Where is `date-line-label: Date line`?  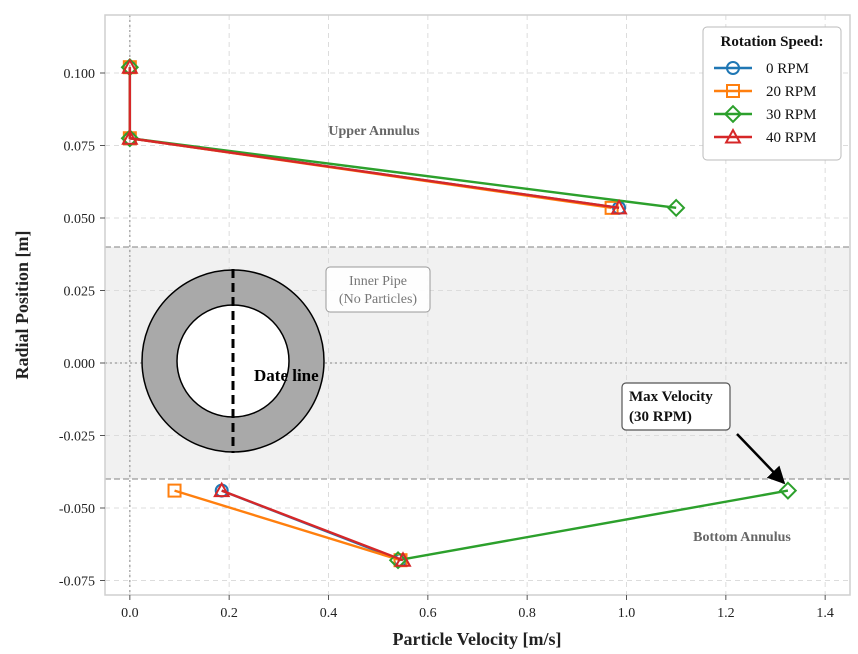 date-line-label: Date line is located at coordinates (286, 375).